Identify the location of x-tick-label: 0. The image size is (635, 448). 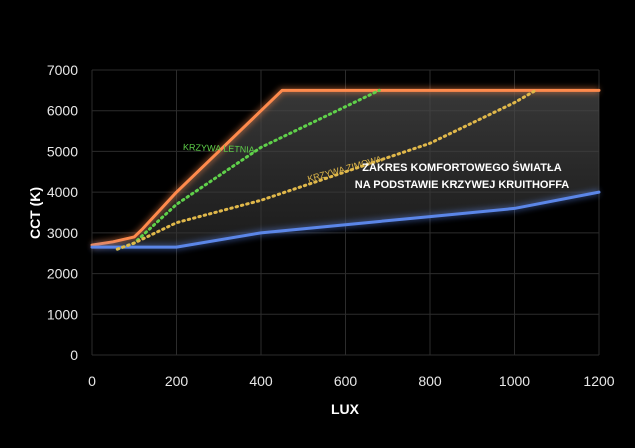
(92, 381).